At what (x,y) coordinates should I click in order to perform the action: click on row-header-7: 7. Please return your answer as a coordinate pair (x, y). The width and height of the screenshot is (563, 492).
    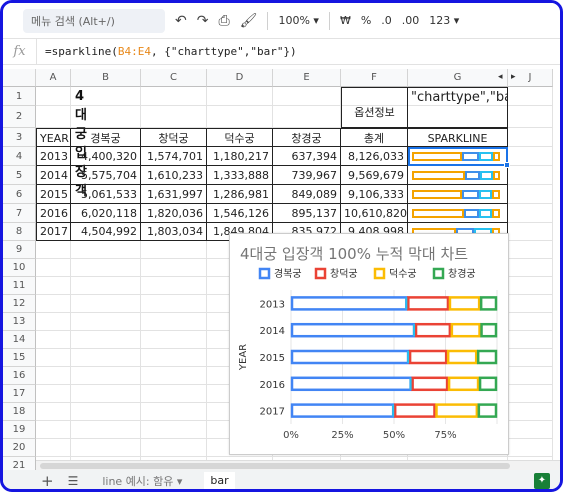
    Looking at the image, I should click on (19, 213).